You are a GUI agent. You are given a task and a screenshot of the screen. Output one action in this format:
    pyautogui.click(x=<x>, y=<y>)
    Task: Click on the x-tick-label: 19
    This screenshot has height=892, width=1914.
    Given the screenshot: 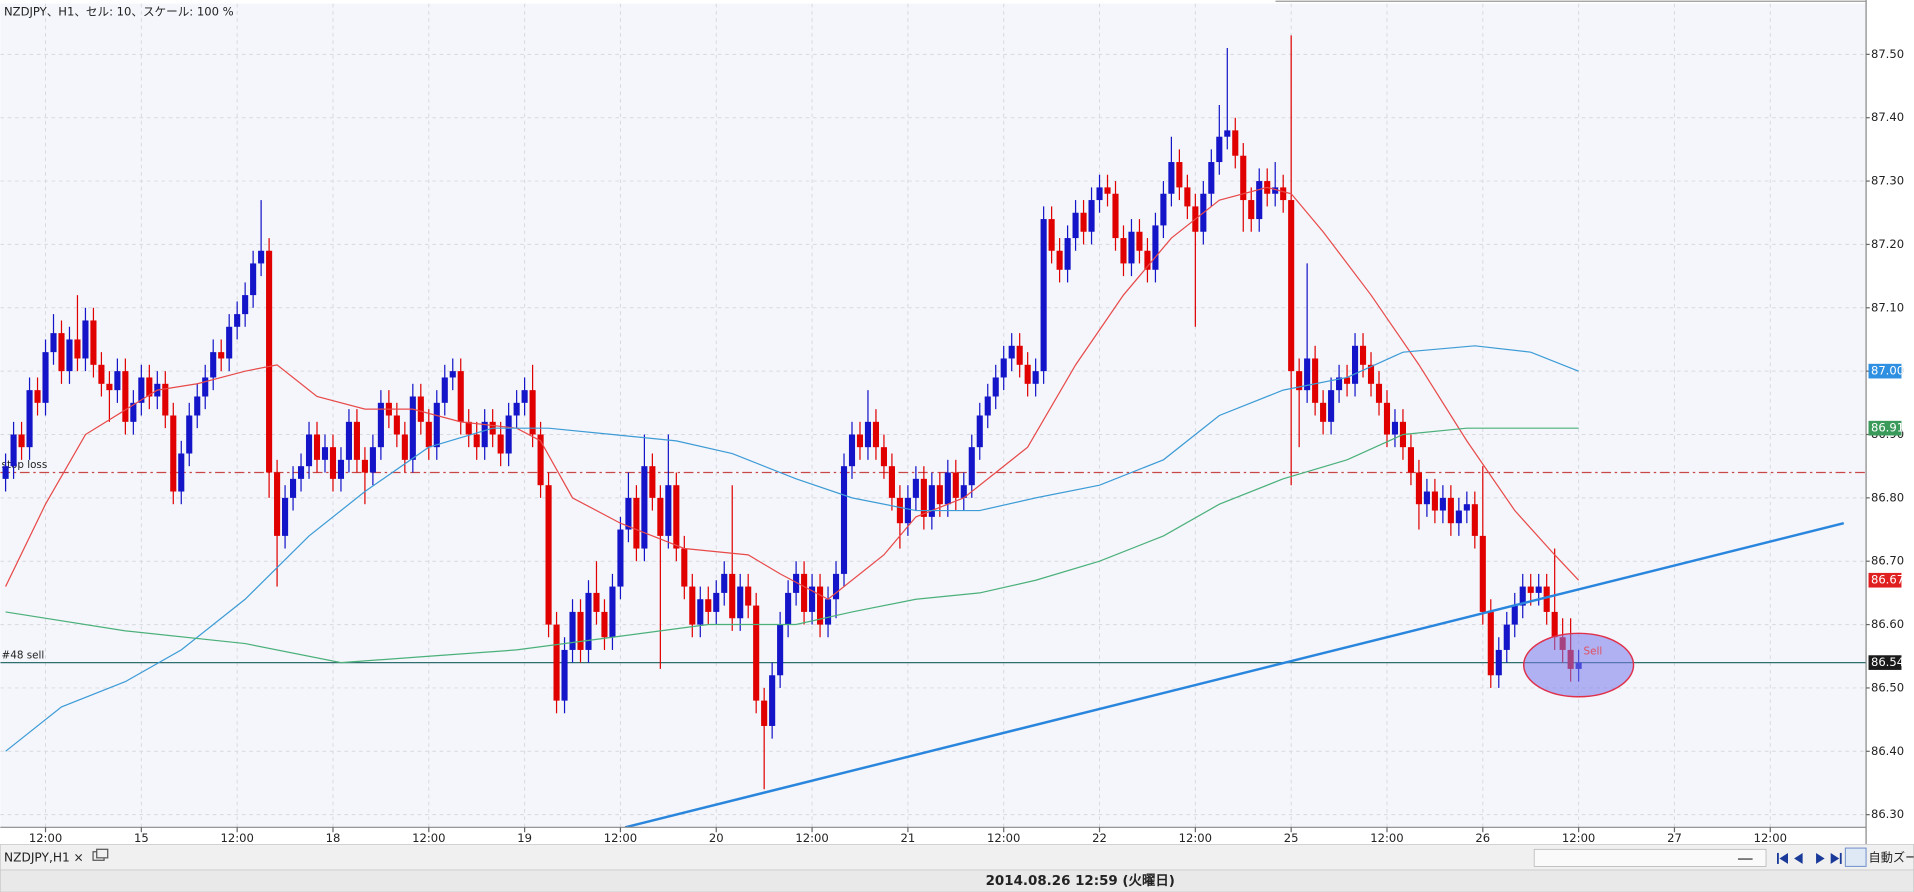 What is the action you would take?
    pyautogui.click(x=524, y=838)
    